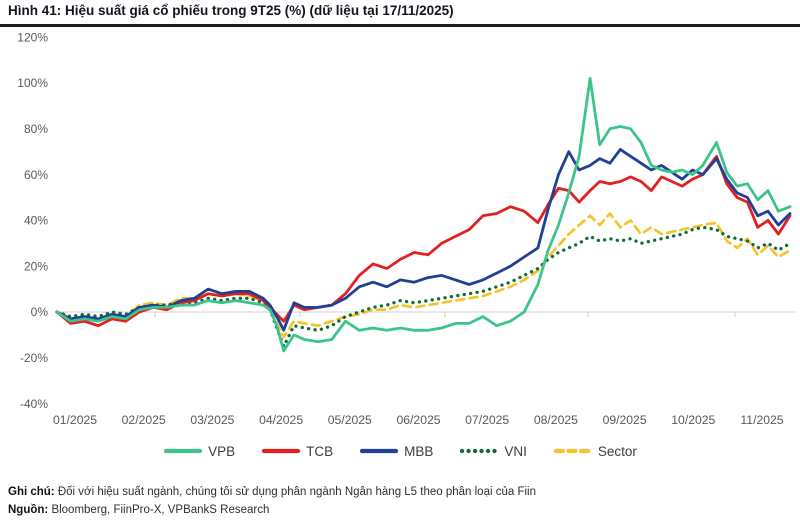 The height and width of the screenshot is (526, 800). I want to click on y-axis-label: 40%, so click(36, 221).